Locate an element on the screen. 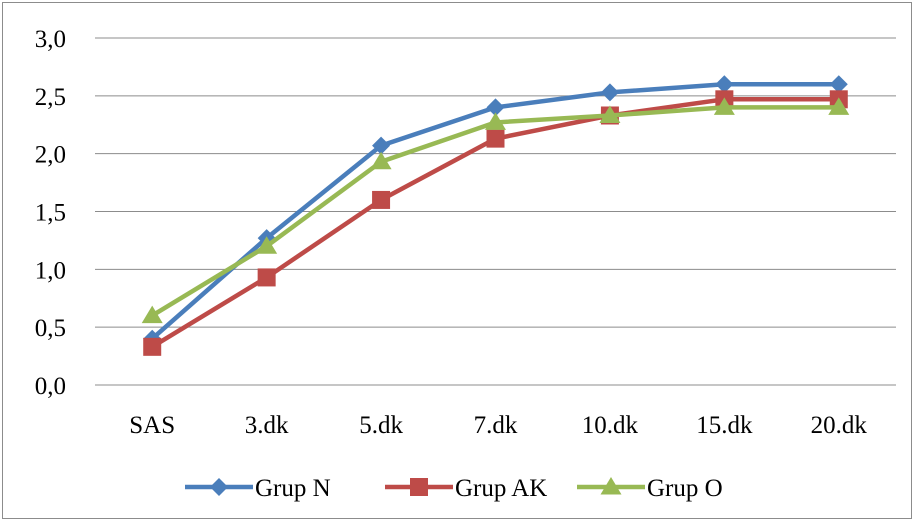 The width and height of the screenshot is (916, 523). y-tick-label: 1,5 is located at coordinates (50, 213).